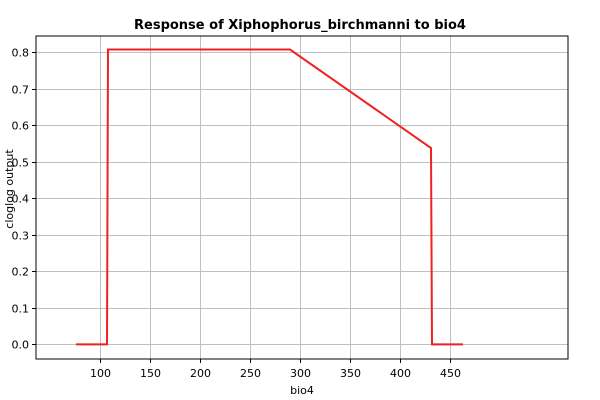  Describe the element at coordinates (450, 373) in the screenshot. I see `x-tick-label: 450` at that location.